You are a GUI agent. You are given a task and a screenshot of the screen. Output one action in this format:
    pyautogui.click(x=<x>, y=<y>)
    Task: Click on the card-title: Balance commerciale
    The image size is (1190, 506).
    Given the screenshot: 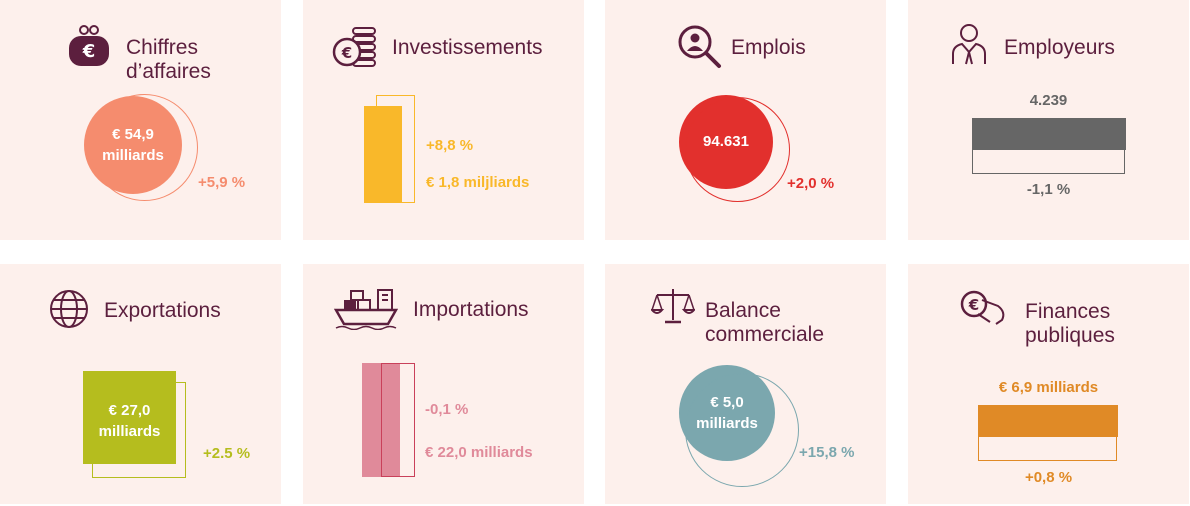 What is the action you would take?
    pyautogui.click(x=765, y=322)
    